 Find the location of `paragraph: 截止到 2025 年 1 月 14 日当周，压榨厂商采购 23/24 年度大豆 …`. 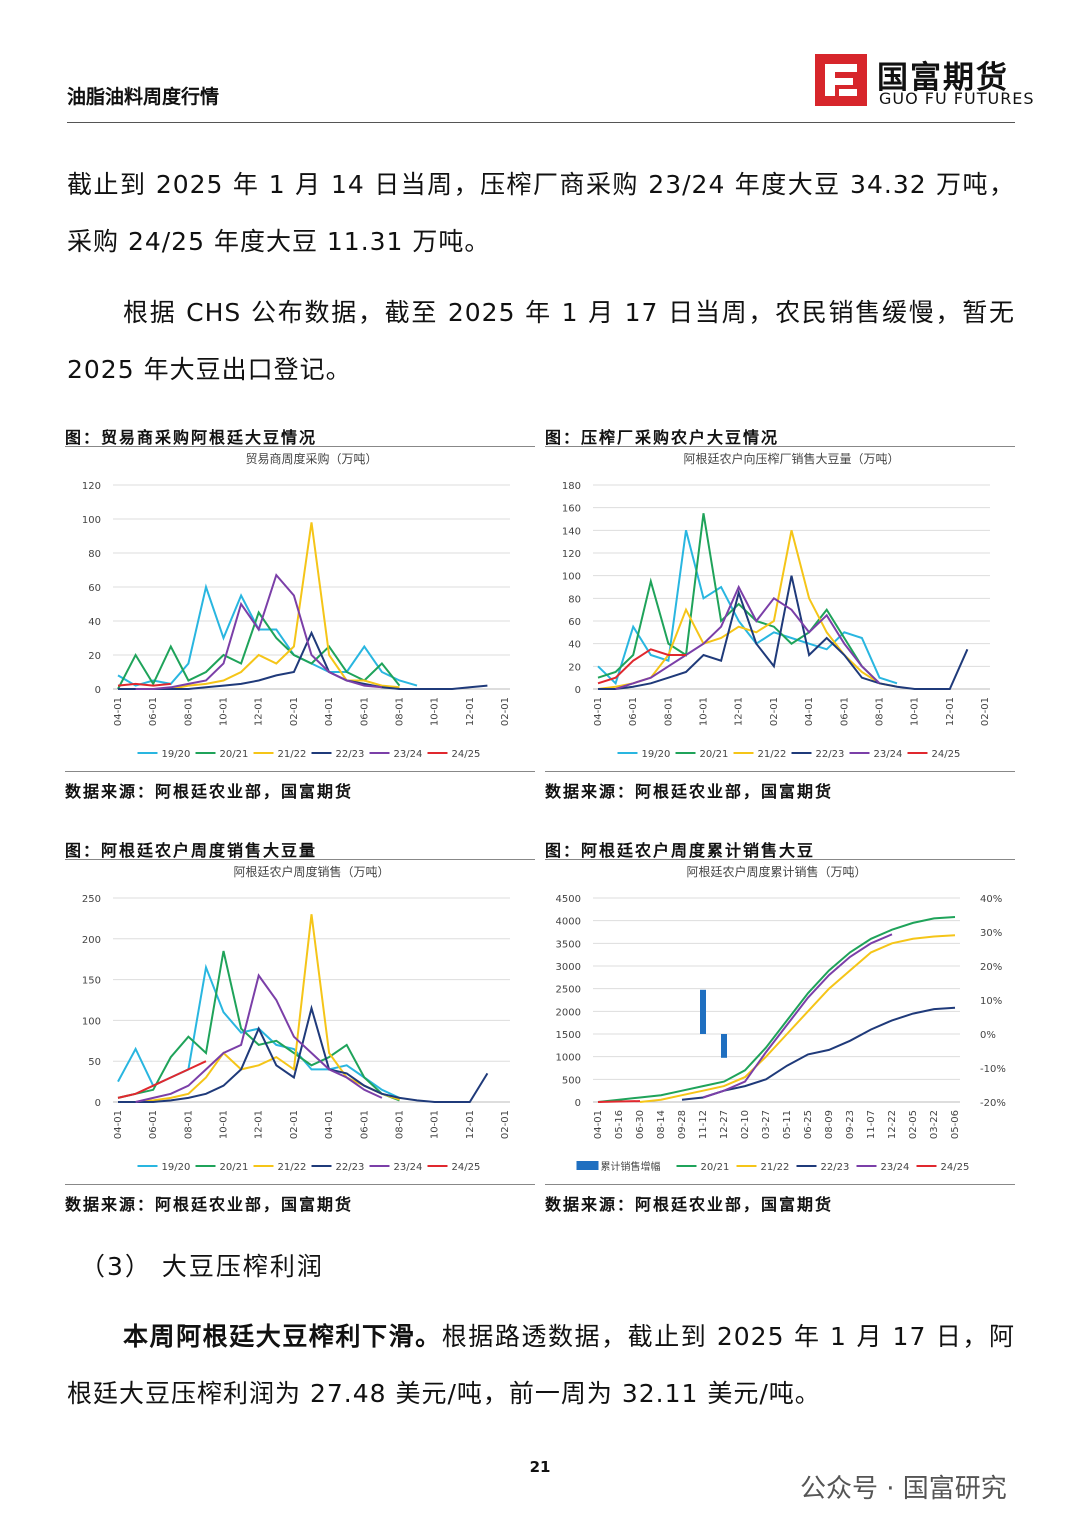

paragraph: 截止到 2025 年 1 月 14 日当周，压榨厂商采购 23/24 年度大豆 … is located at coordinates (541, 213).